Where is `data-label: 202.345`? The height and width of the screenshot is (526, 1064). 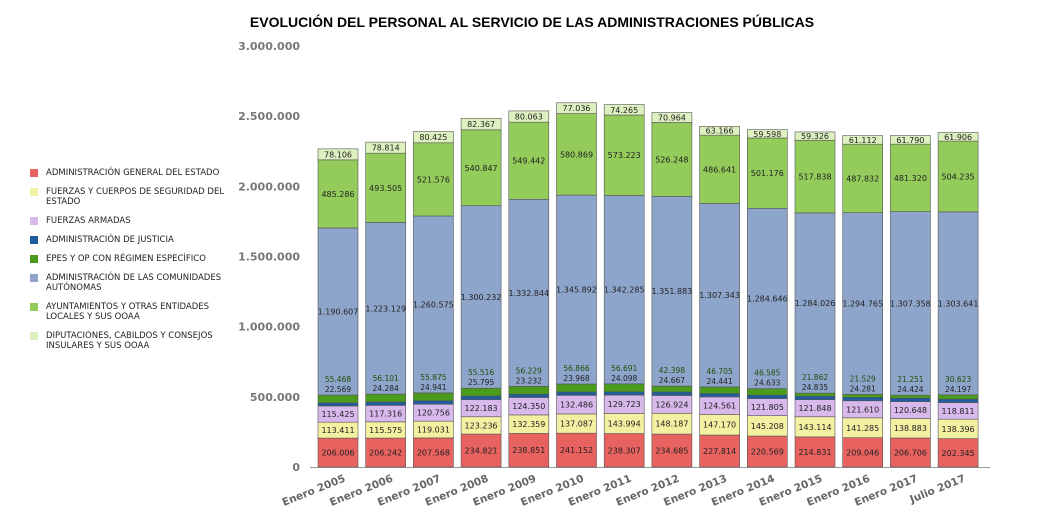
data-label: 202.345 is located at coordinates (958, 453).